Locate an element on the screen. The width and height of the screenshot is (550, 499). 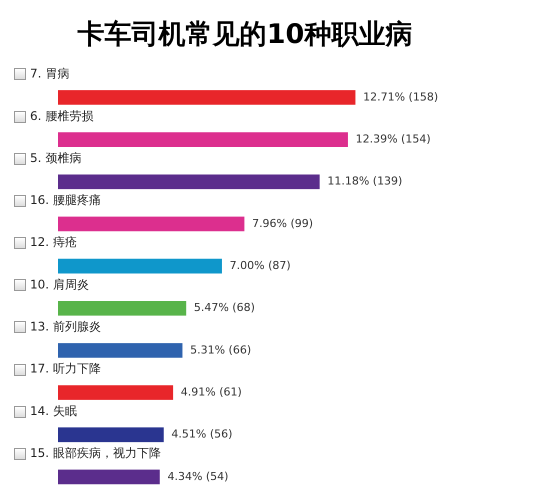
data-label: 4.34% (54) is located at coordinates (197, 476).